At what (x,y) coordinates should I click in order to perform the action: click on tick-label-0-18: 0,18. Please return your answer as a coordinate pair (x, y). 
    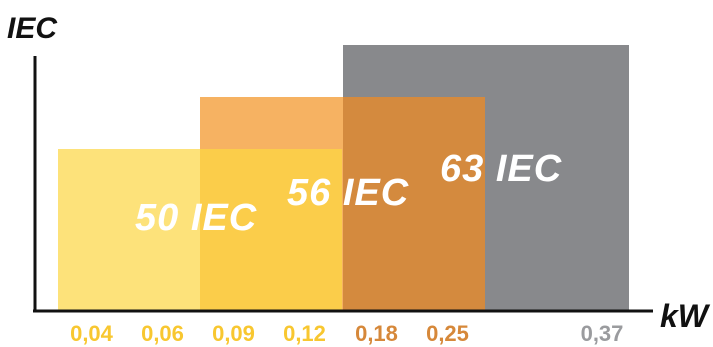
    Looking at the image, I should click on (376, 333).